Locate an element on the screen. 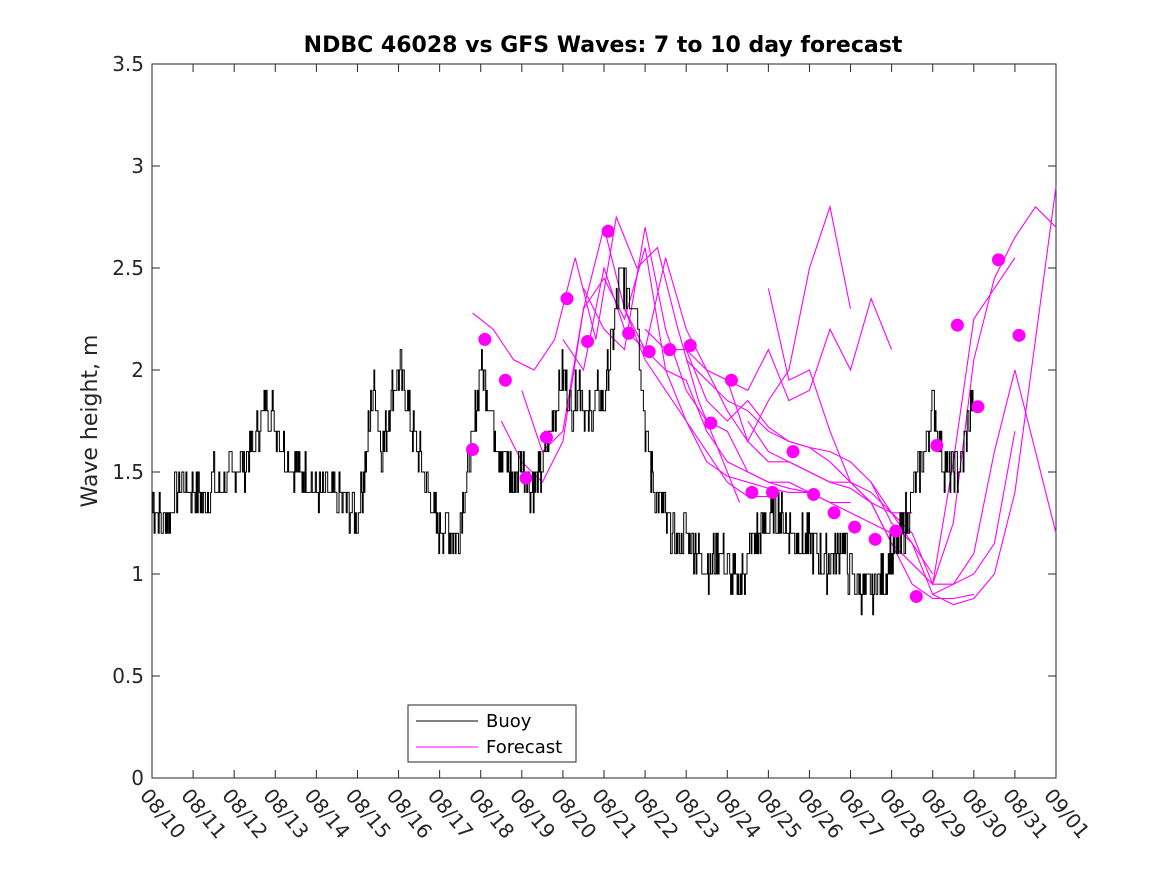 Image resolution: width=1167 pixels, height=875 pixels. y-axis-label: Wave height, m is located at coordinates (90, 421).